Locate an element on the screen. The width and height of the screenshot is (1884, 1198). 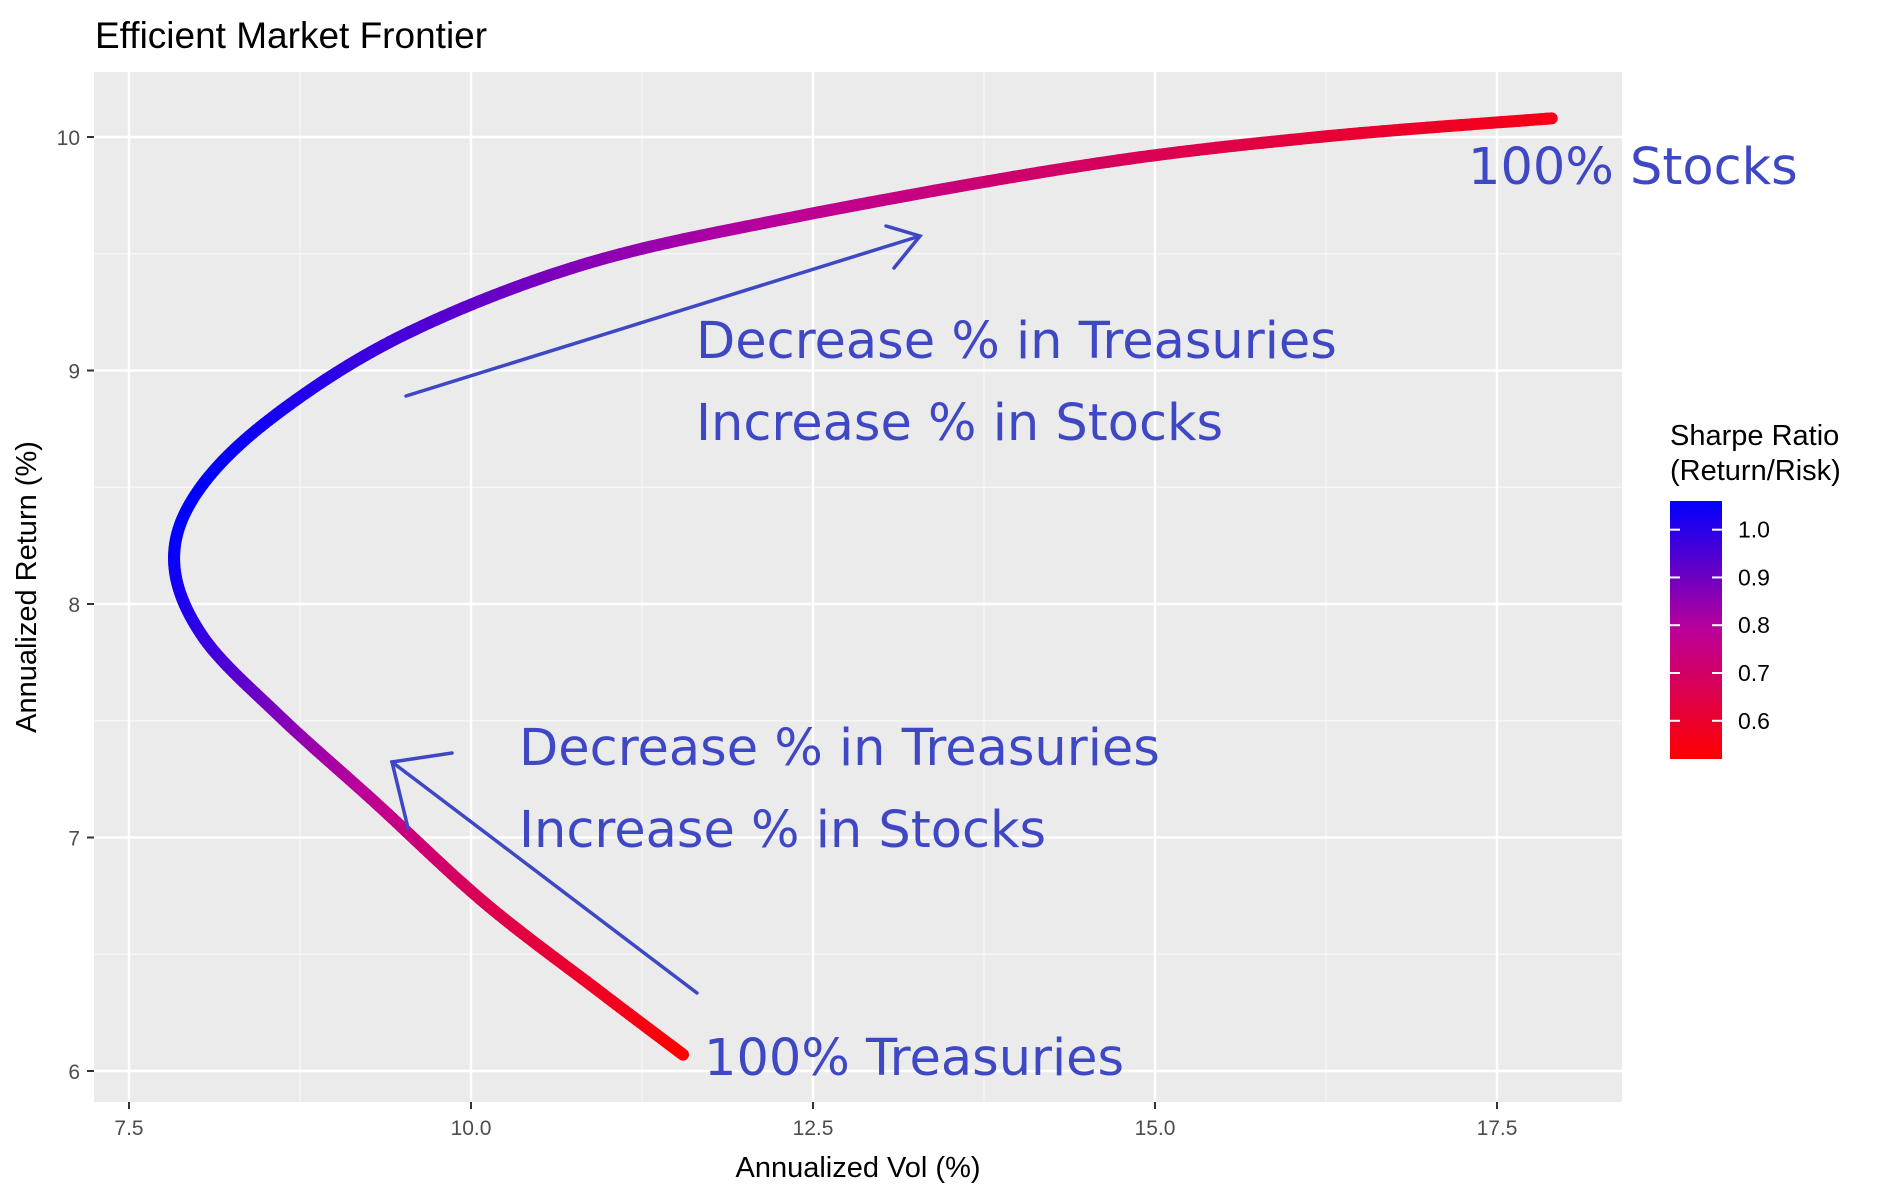
legend-tick-label: 0.8 is located at coordinates (1754, 625).